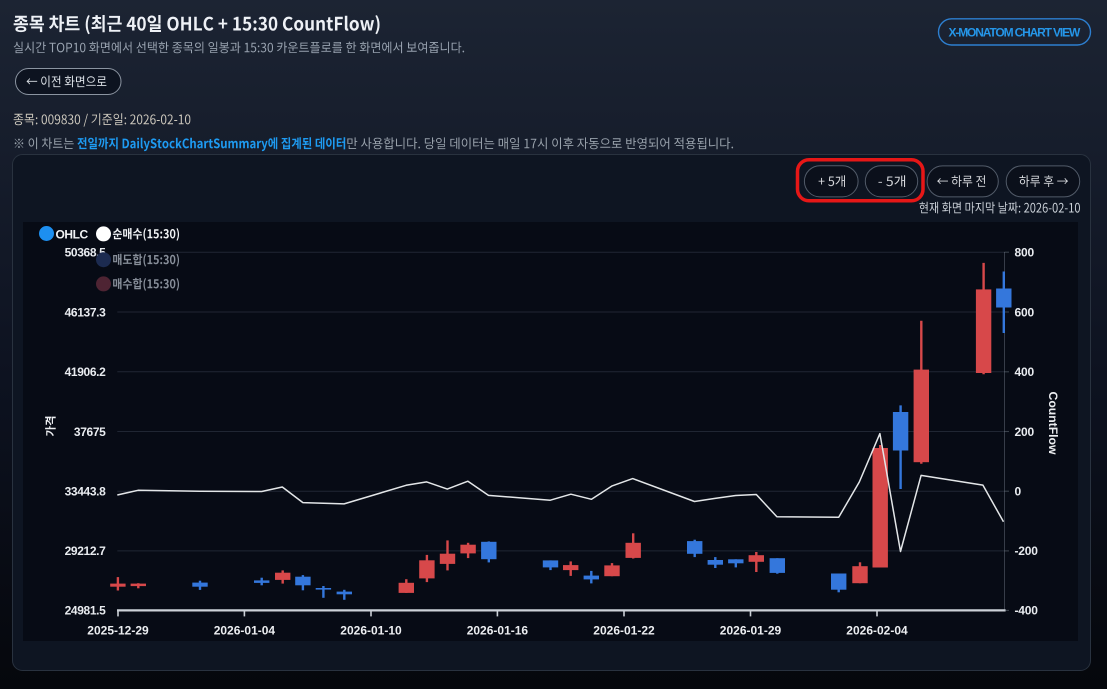 The width and height of the screenshot is (1107, 689). I want to click on svg-text: 50368.5, so click(86, 253).